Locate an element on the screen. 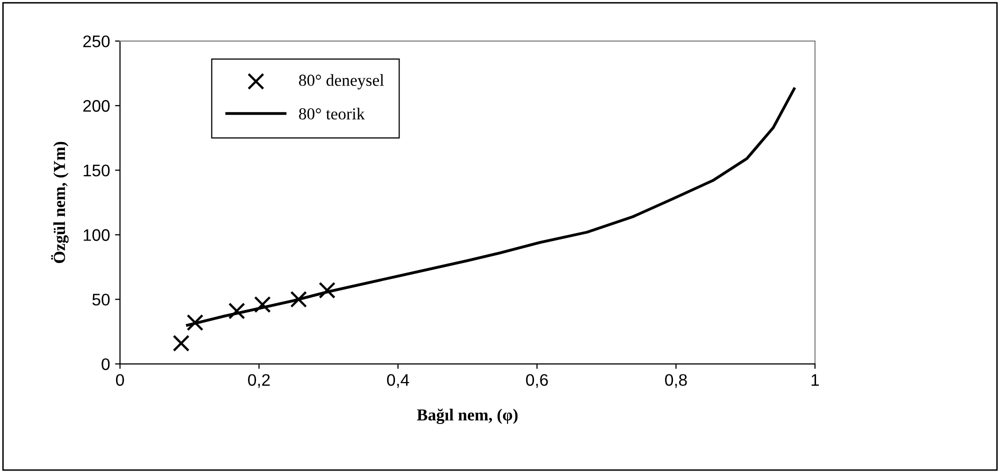  y-tick-label: 0 is located at coordinates (106, 364).